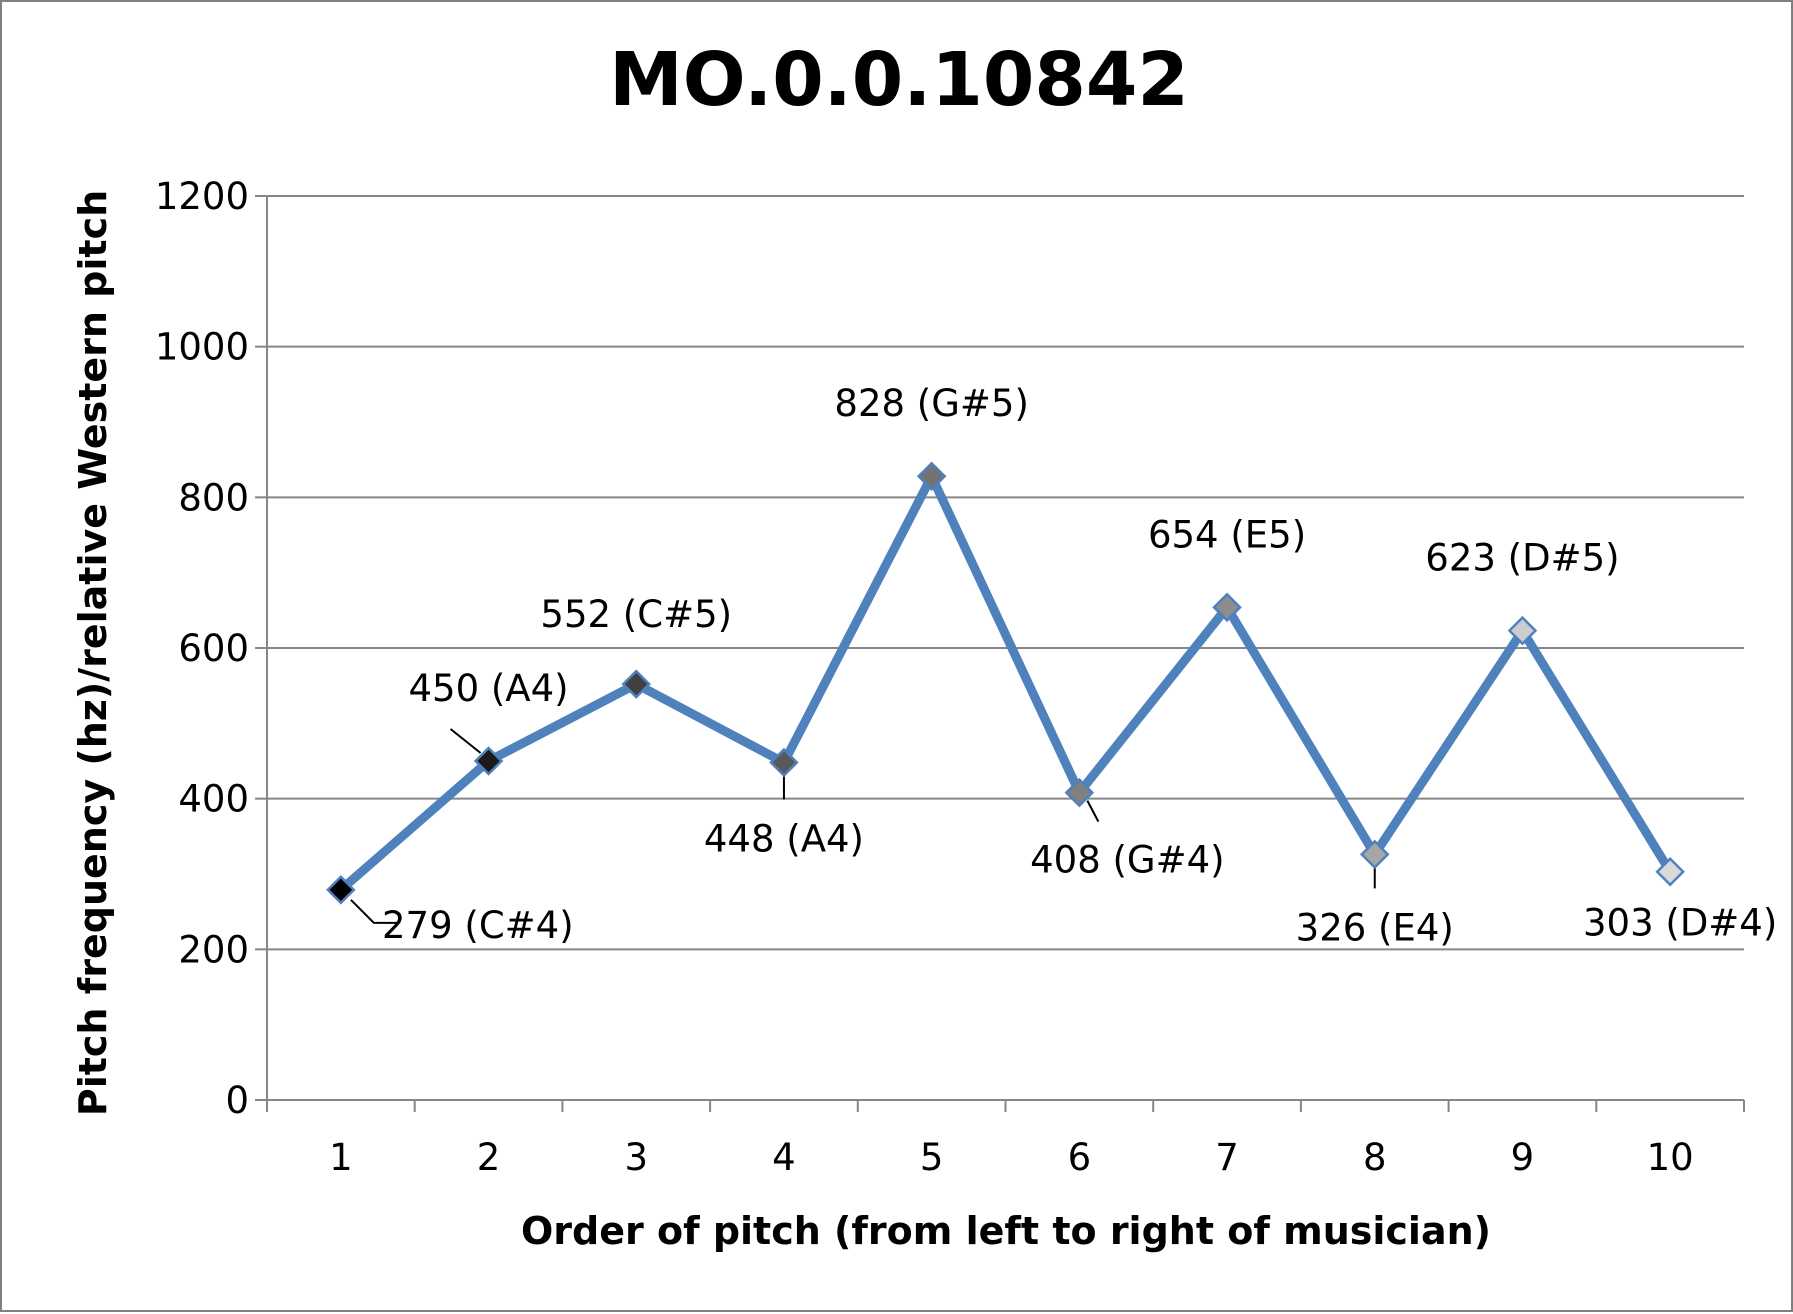 Image resolution: width=1793 pixels, height=1314 pixels. I want to click on data-label: 279 (C#4), so click(478, 925).